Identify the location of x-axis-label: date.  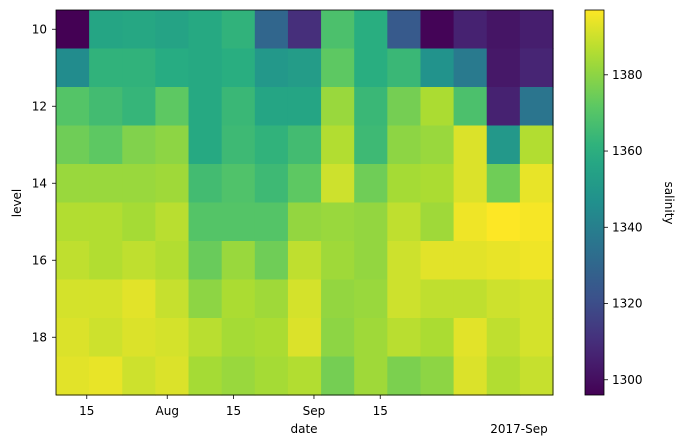
(303, 429).